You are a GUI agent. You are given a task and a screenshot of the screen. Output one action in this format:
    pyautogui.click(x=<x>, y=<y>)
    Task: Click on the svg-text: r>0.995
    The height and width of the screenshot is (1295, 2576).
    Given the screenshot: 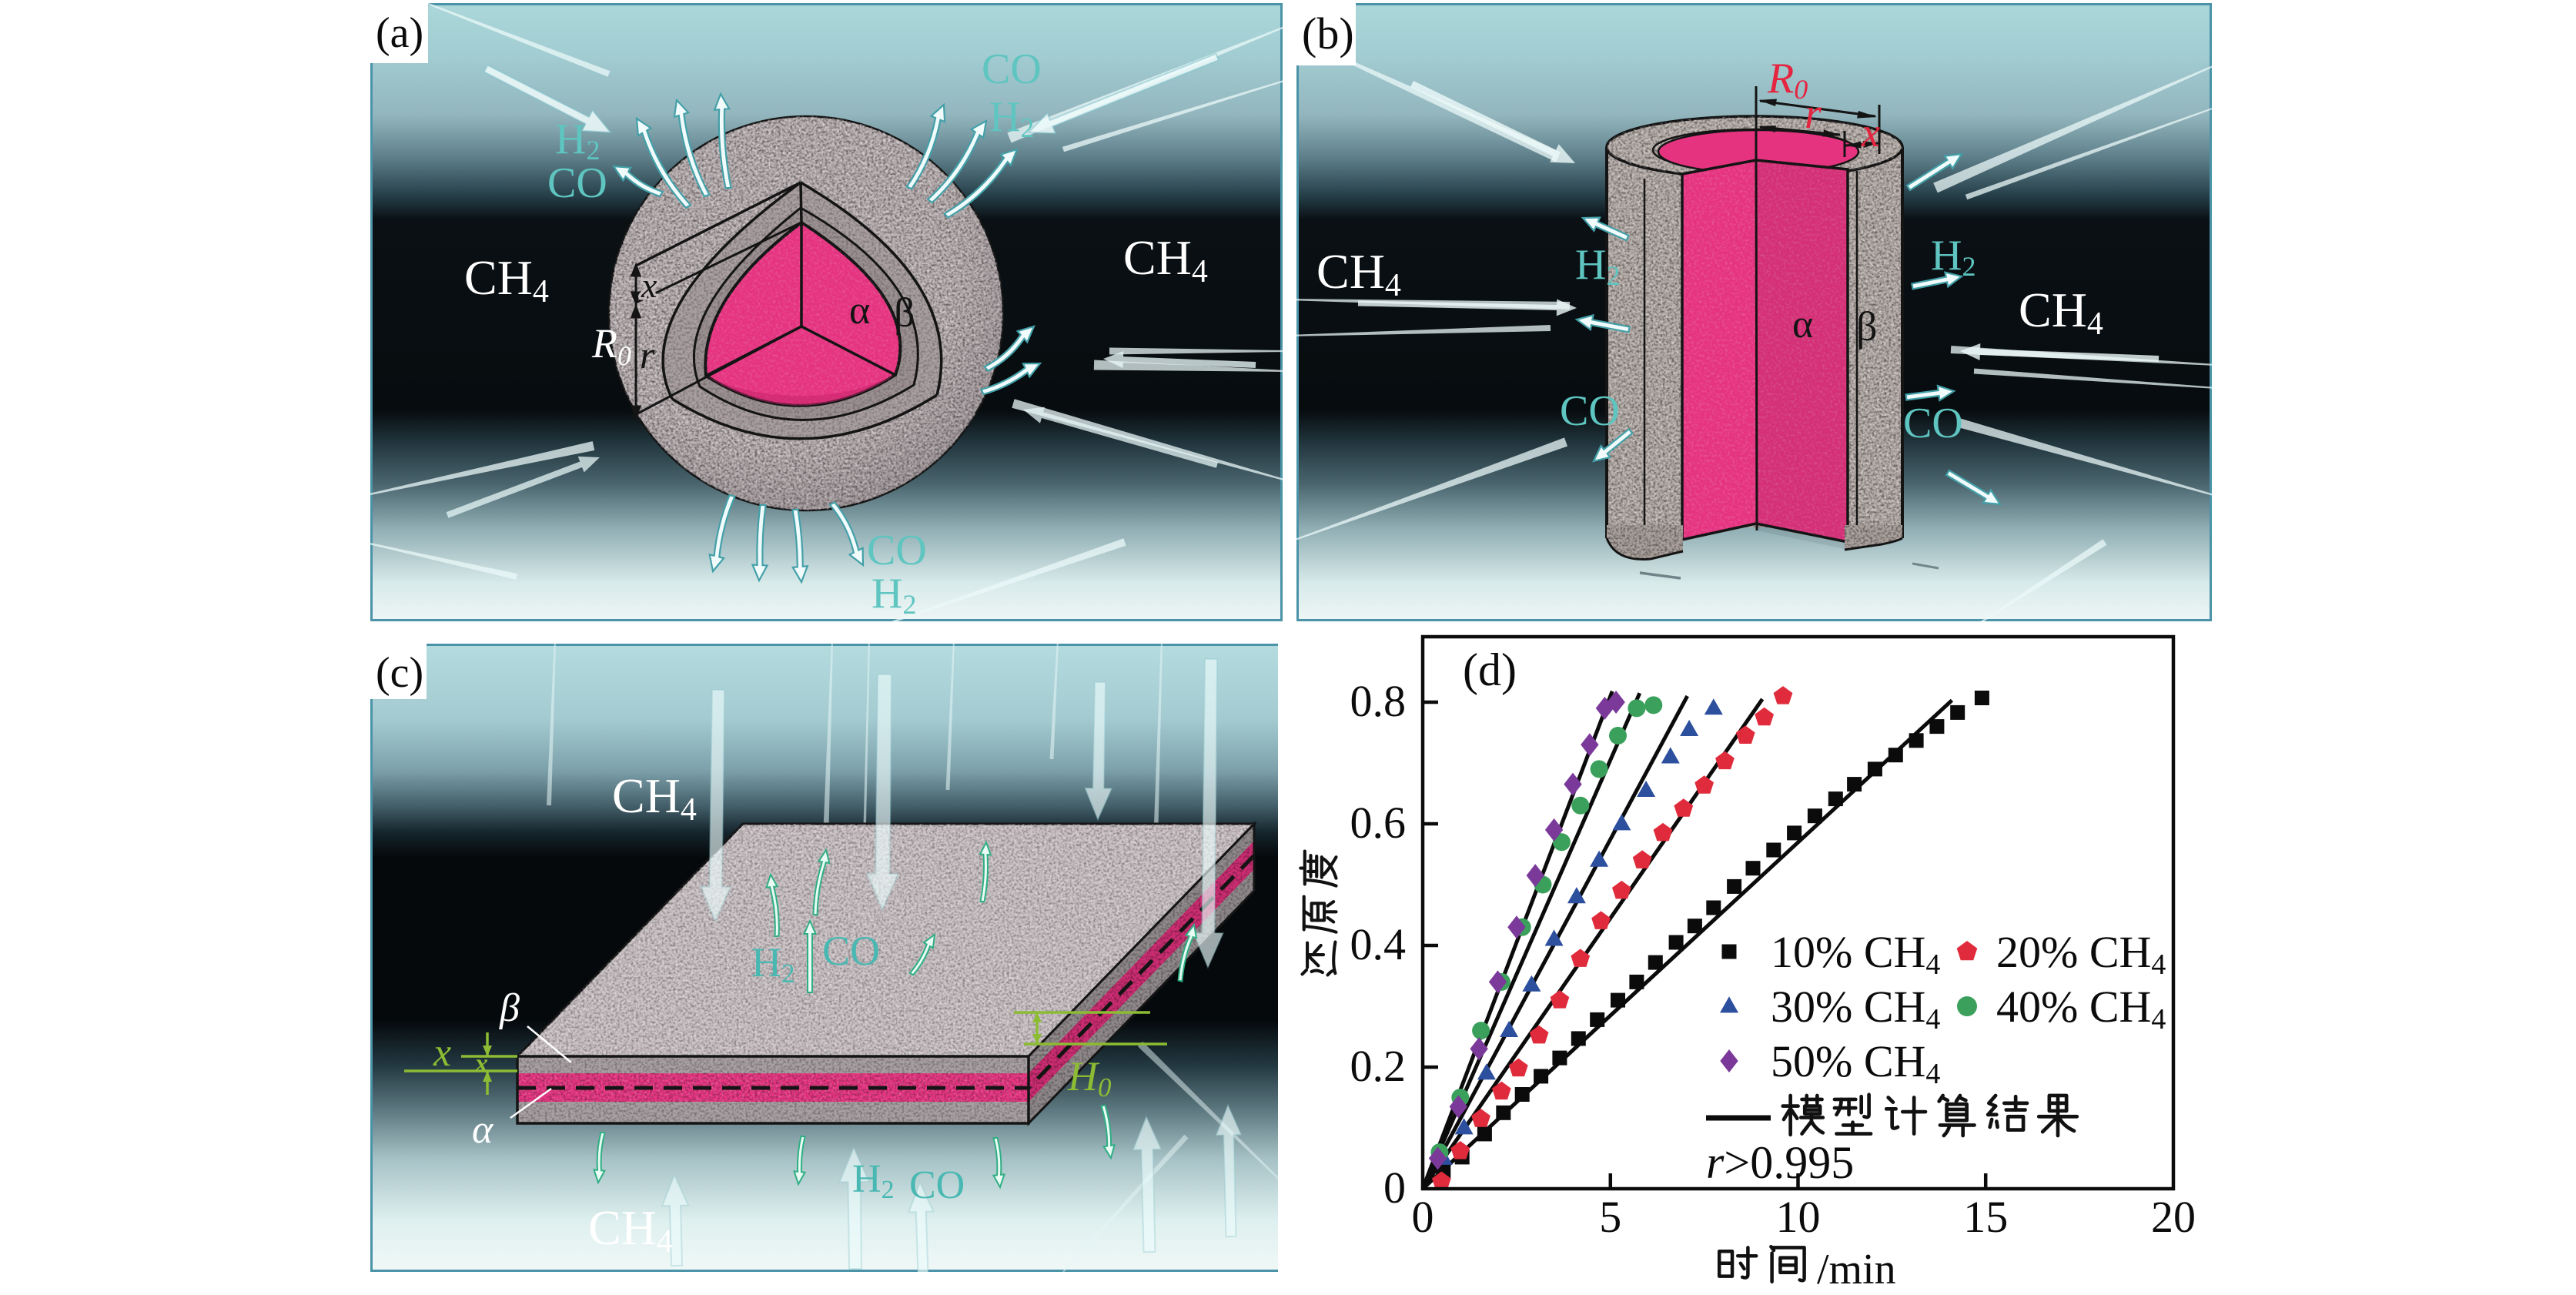 What is the action you would take?
    pyautogui.click(x=1780, y=1162)
    